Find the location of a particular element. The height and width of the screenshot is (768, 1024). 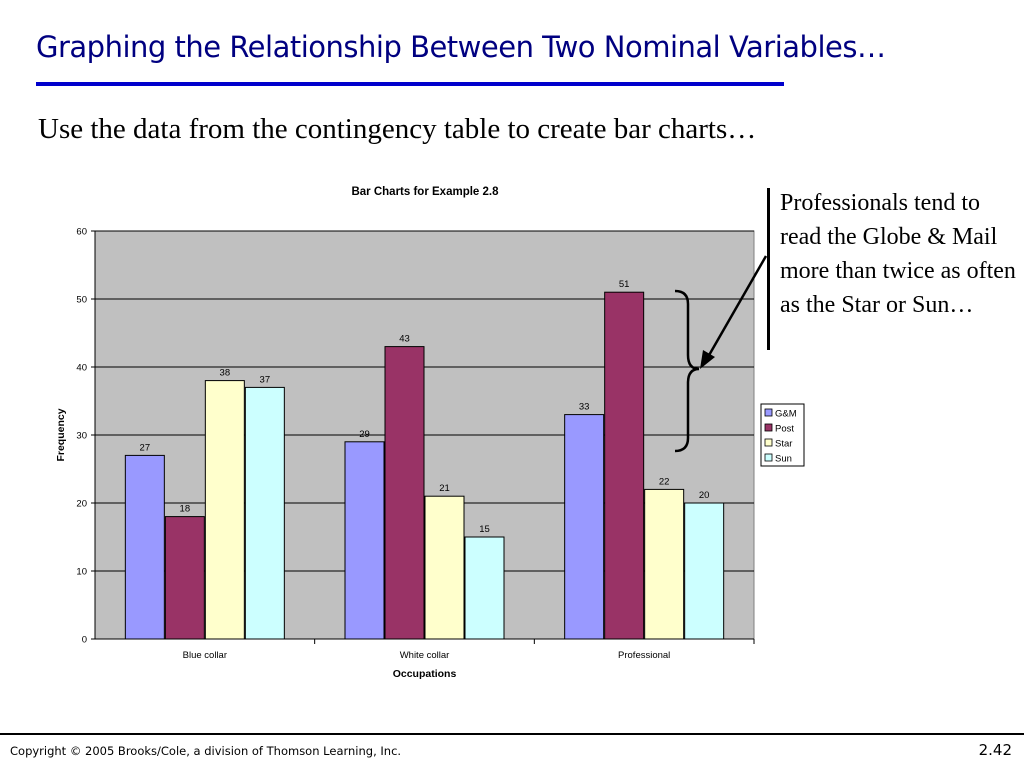

data-label: 15 is located at coordinates (484, 529).